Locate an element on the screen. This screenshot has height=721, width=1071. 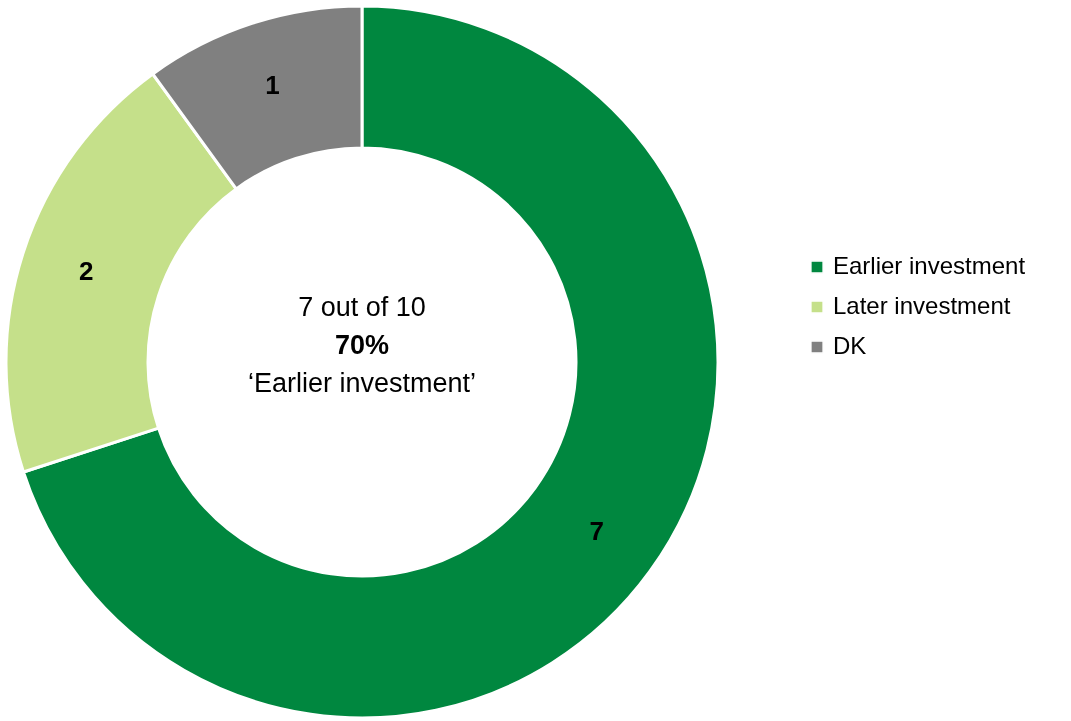
text: 70% is located at coordinates (362, 345).